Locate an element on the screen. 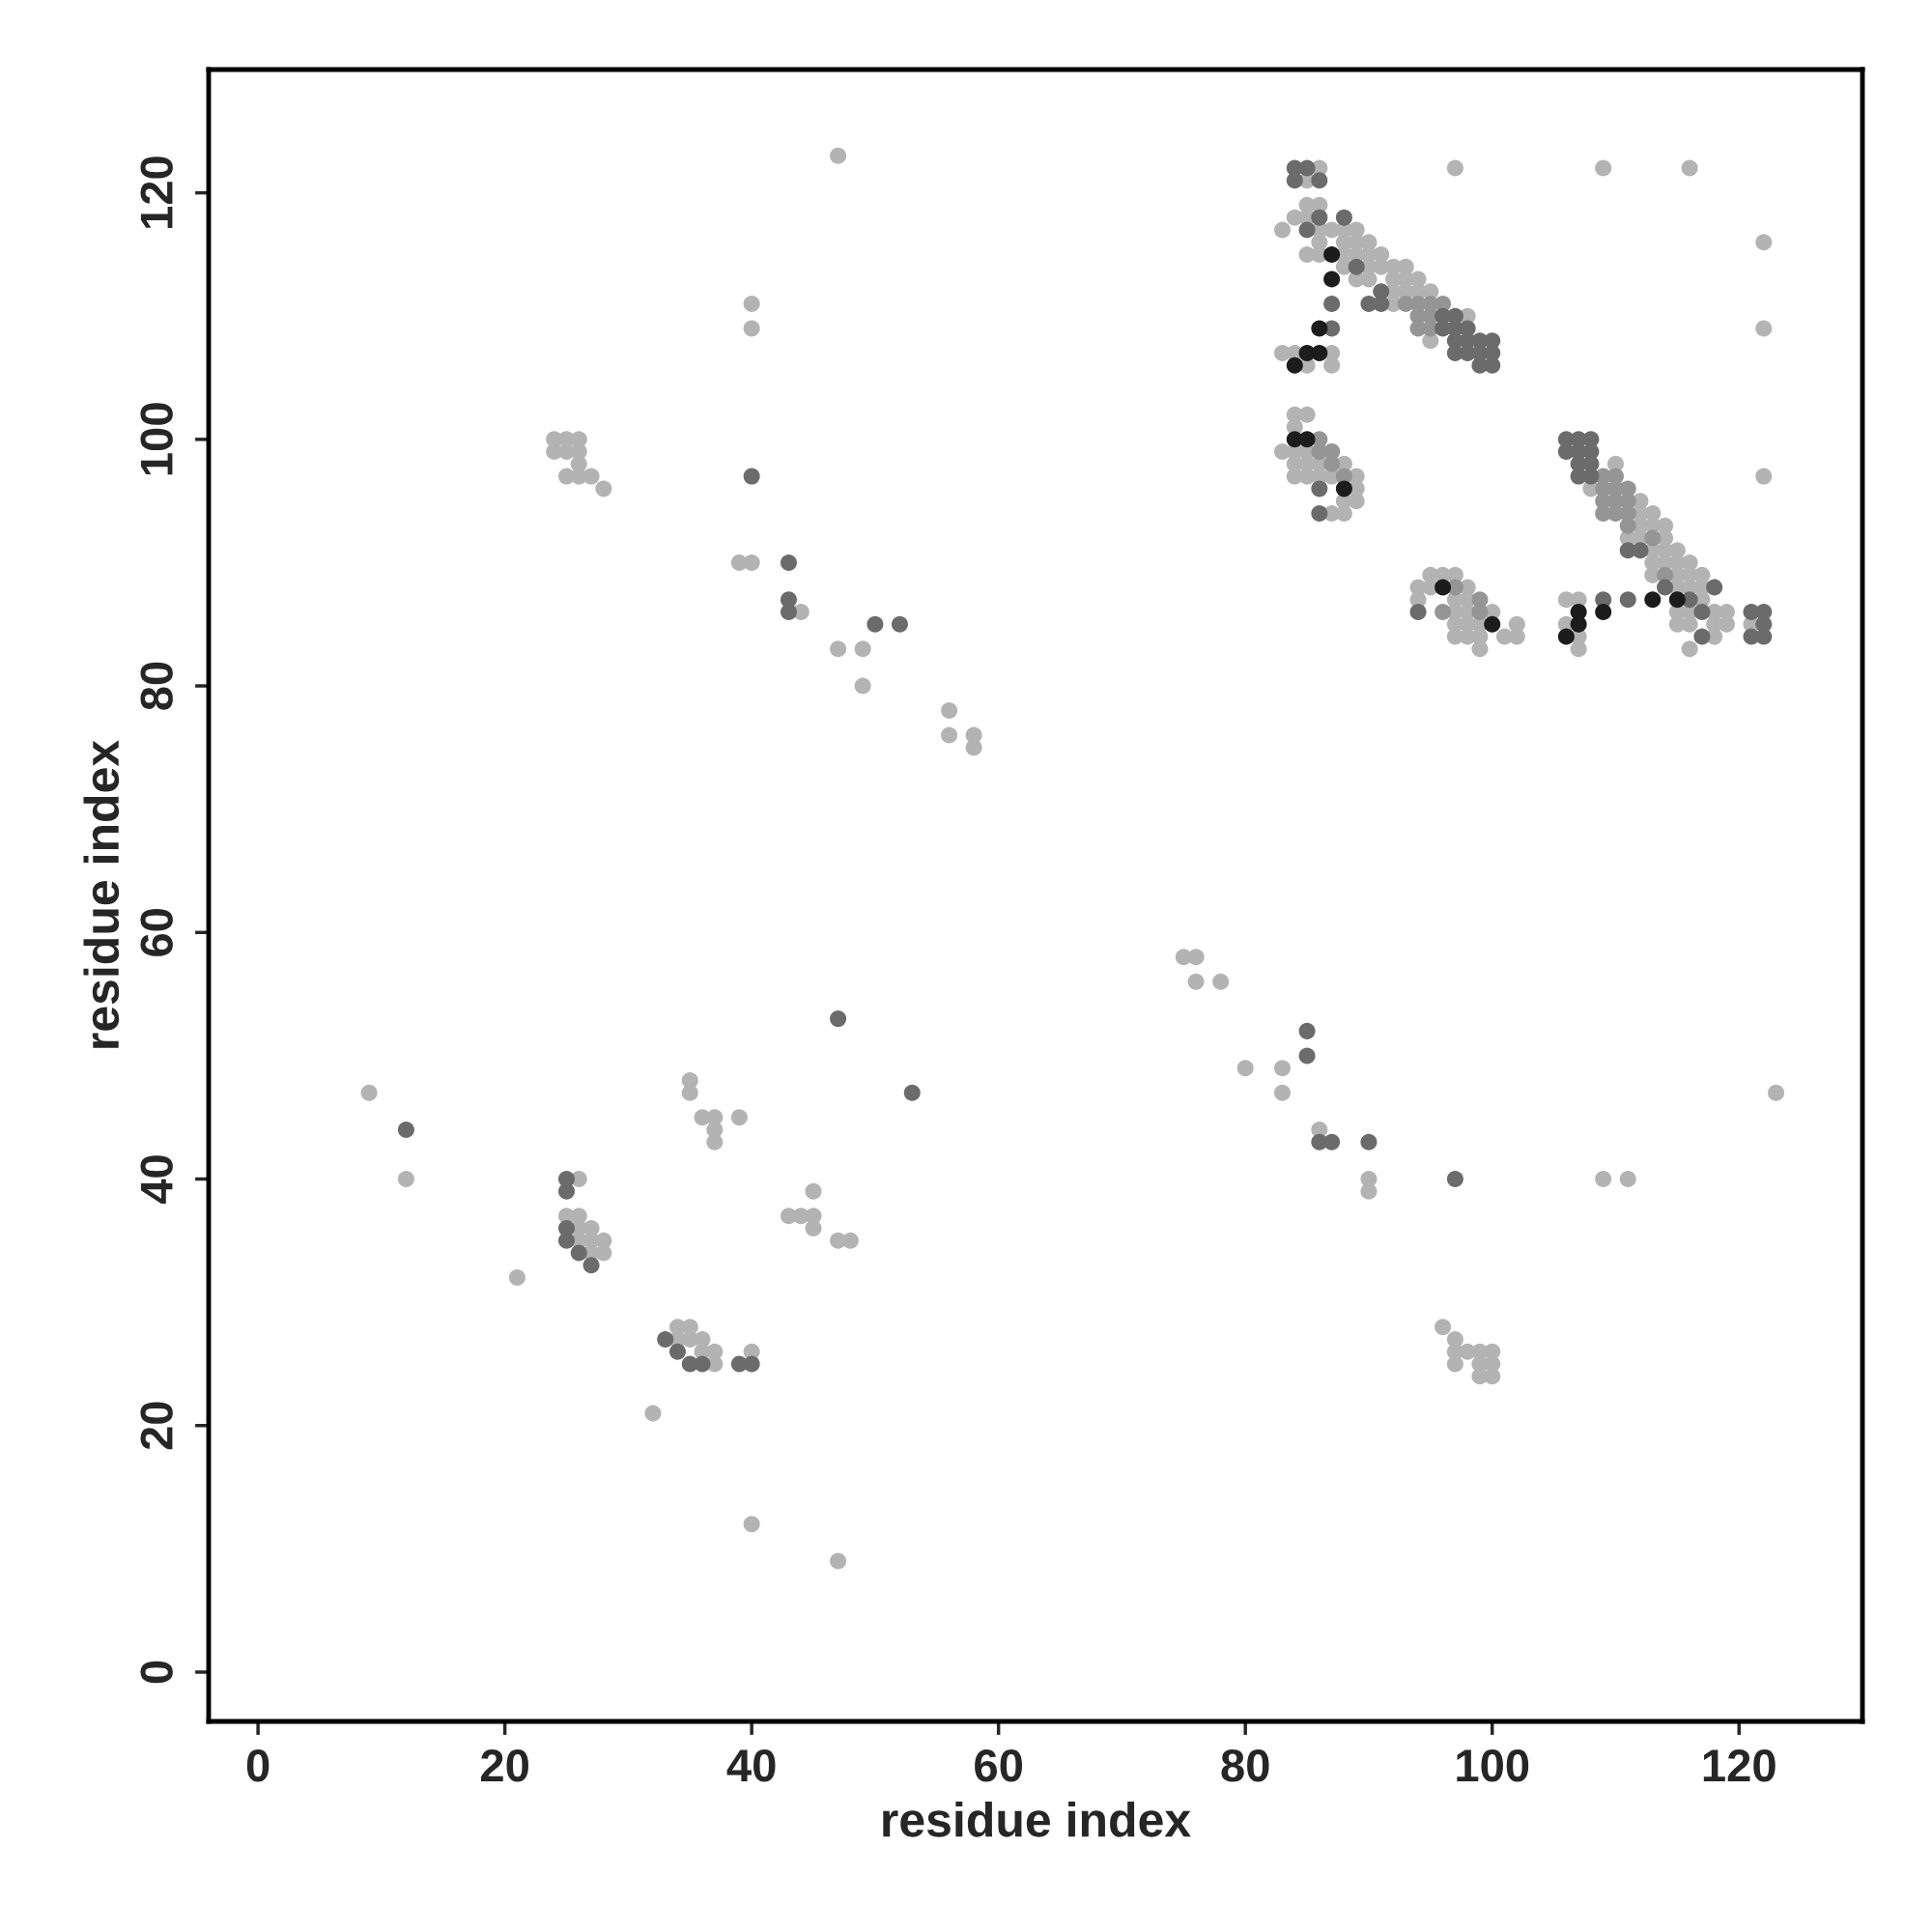 Image resolution: width=1932 pixels, height=1932 pixels. x-tick-label: 100 is located at coordinates (1493, 1765).